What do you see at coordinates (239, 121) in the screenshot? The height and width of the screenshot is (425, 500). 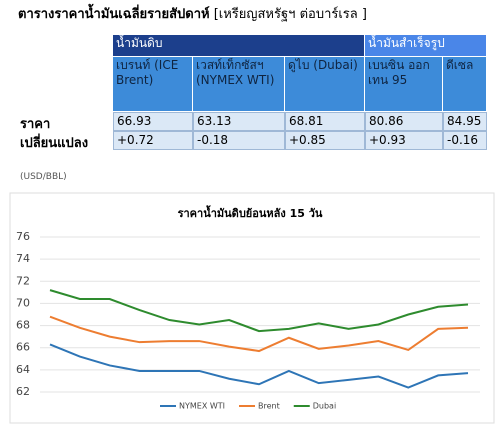 I see `table-cell: 63.13` at bounding box center [239, 121].